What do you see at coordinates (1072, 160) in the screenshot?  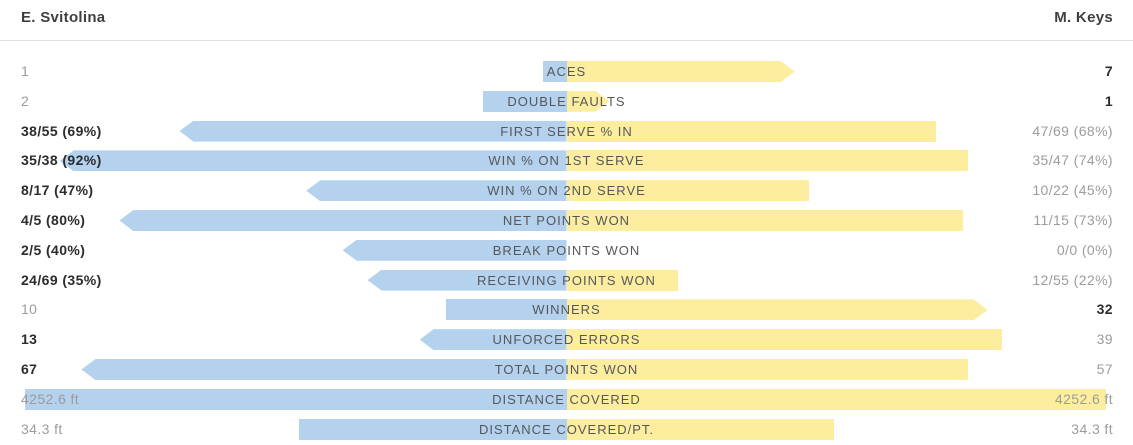 I see `right-value: 35/47 (74%)` at bounding box center [1072, 160].